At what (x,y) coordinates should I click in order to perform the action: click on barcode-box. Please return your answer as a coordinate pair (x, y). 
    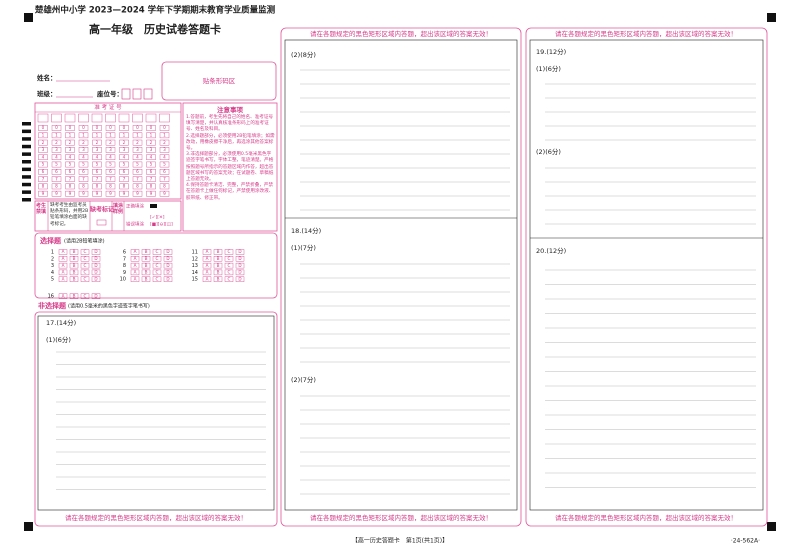
    Looking at the image, I should click on (219, 81).